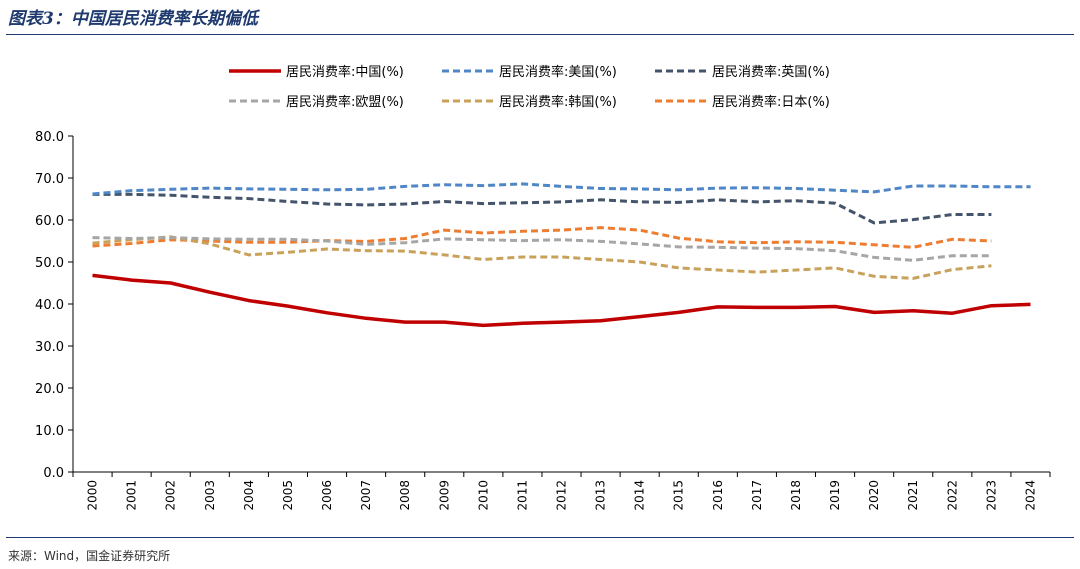  What do you see at coordinates (835, 495) in the screenshot?
I see `x-tick-label: 2019` at bounding box center [835, 495].